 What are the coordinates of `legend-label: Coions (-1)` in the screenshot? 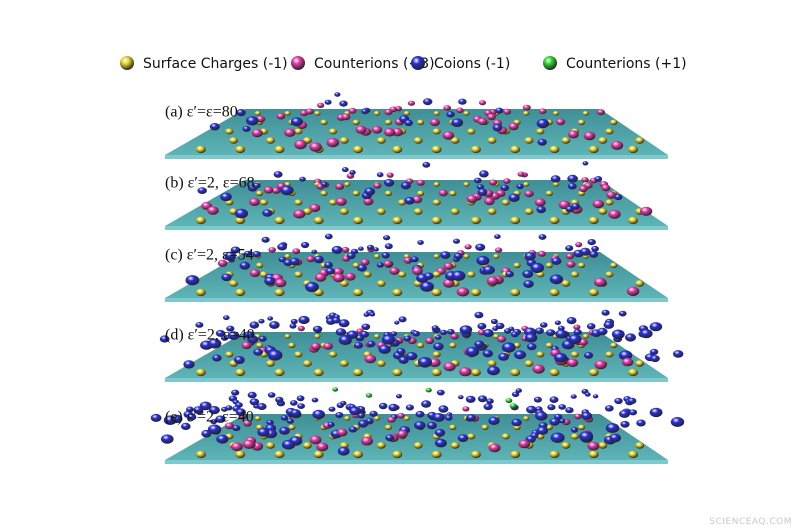 It's located at (472, 64).